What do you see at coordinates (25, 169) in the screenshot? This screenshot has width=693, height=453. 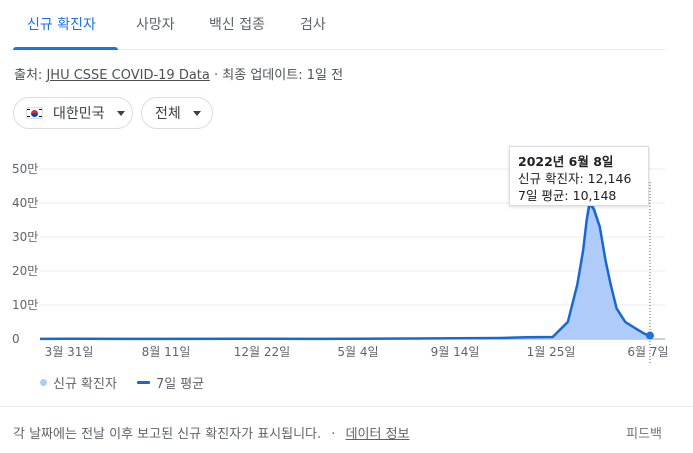 I see `y-tick-label: 50만` at bounding box center [25, 169].